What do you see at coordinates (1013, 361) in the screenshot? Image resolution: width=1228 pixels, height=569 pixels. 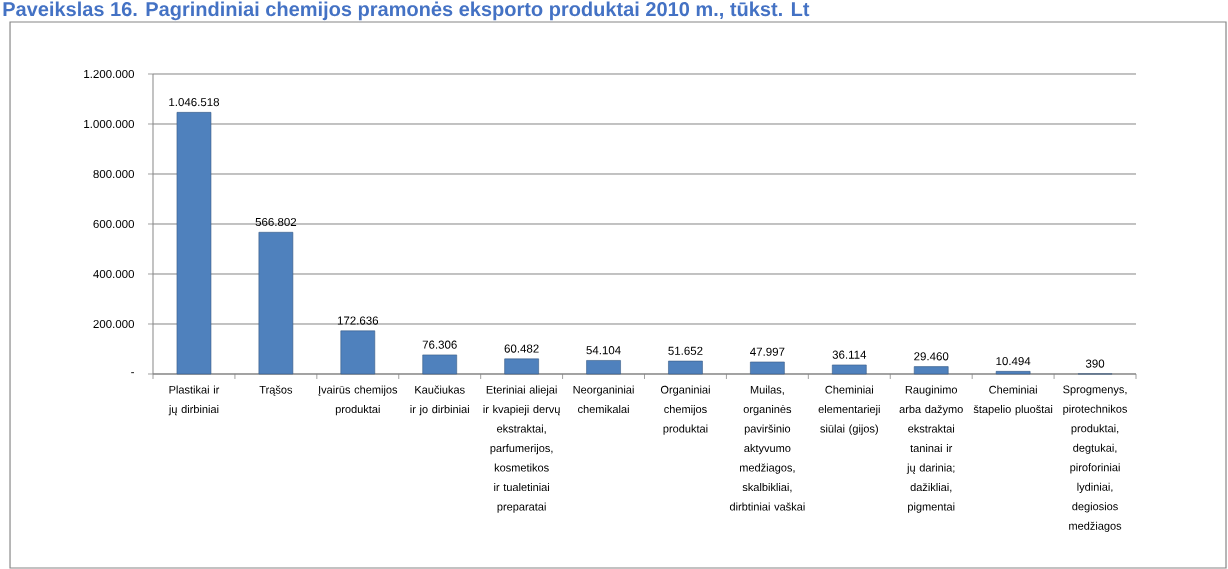 I see `data-label: 10.494` at bounding box center [1013, 361].